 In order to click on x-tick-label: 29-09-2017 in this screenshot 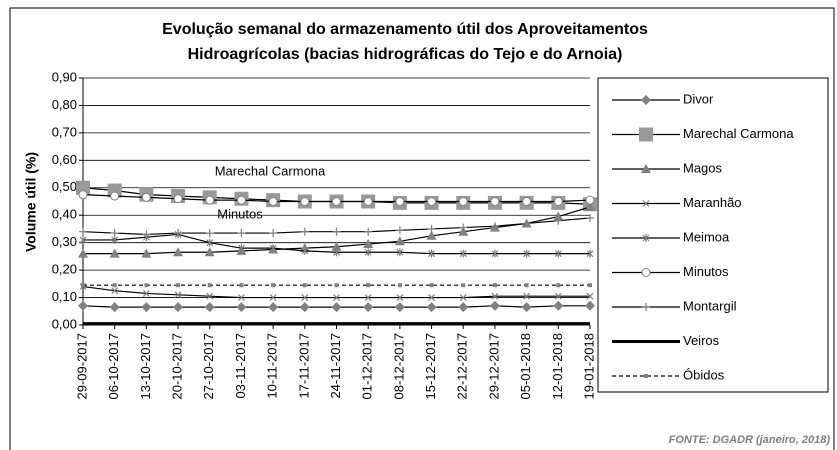, I will do `click(81, 366)`.